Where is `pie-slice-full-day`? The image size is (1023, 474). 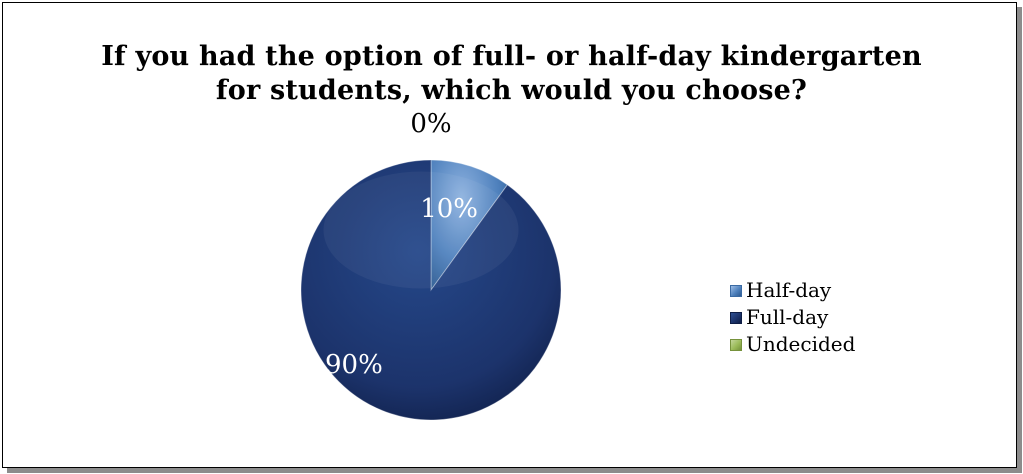 pie-slice-full-day is located at coordinates (431, 290).